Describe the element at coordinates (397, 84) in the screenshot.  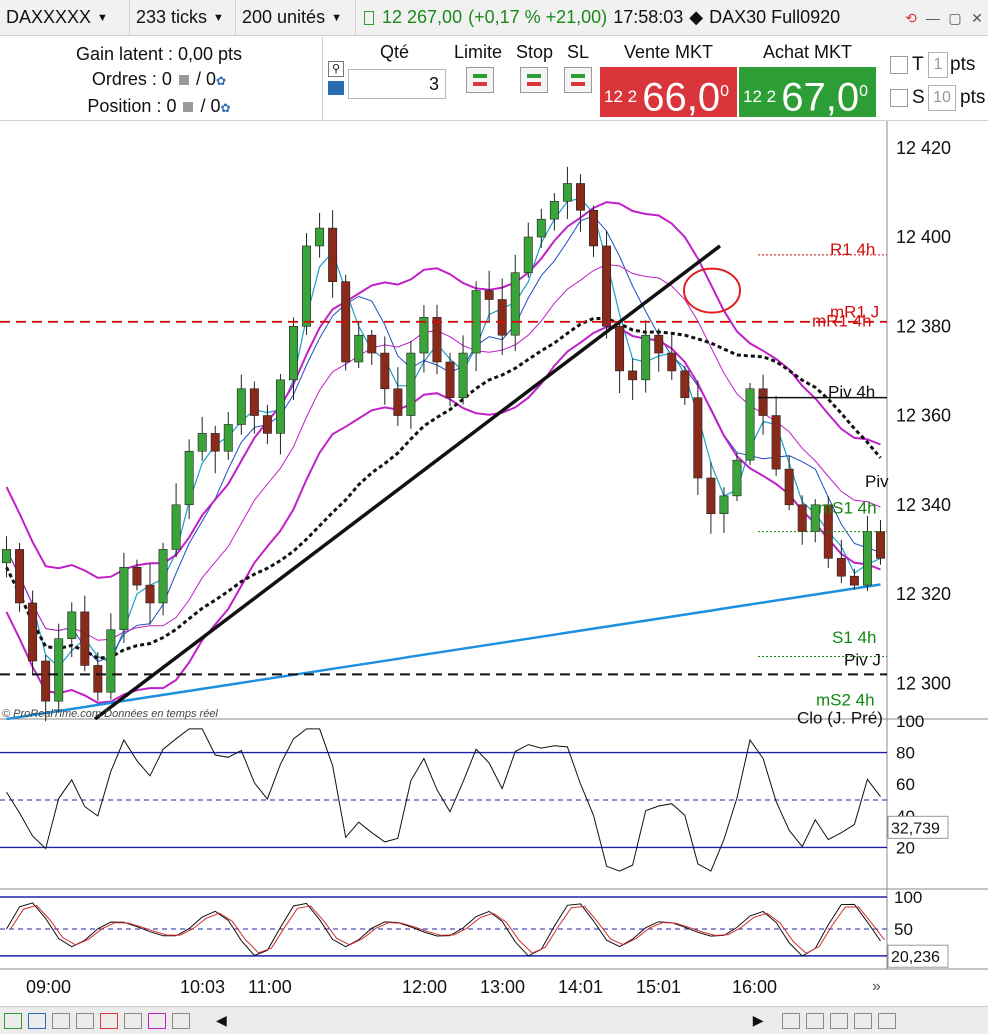
I see `quantity-input: 3` at that location.